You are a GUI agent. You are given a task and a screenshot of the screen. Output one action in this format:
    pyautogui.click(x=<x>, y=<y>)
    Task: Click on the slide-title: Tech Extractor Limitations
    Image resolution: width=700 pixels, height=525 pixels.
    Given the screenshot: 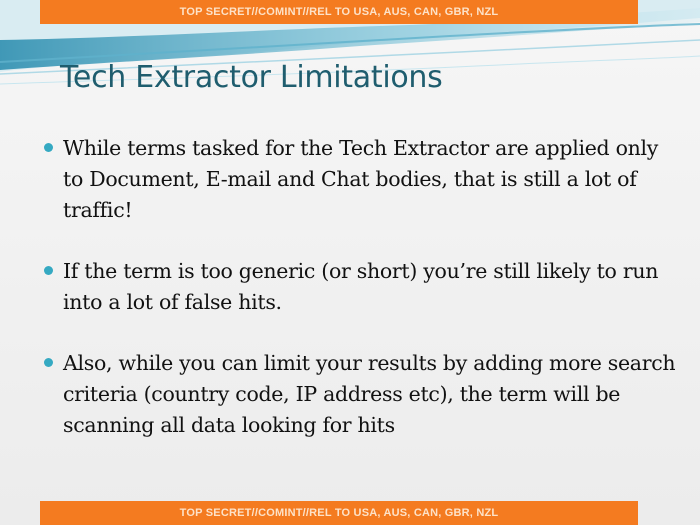 What is the action you would take?
    pyautogui.click(x=251, y=77)
    